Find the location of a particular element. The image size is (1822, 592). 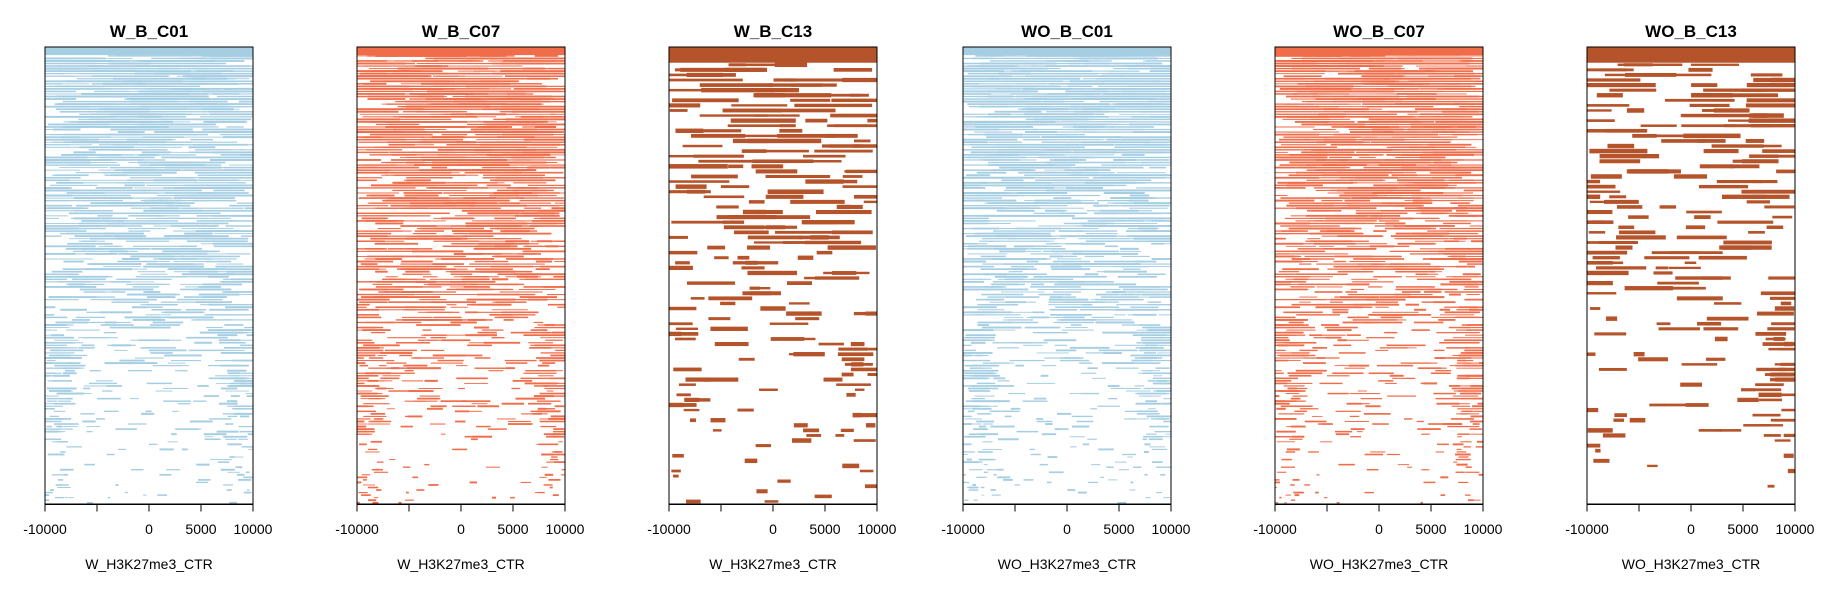

heatmap-marks is located at coordinates (1379, 275).